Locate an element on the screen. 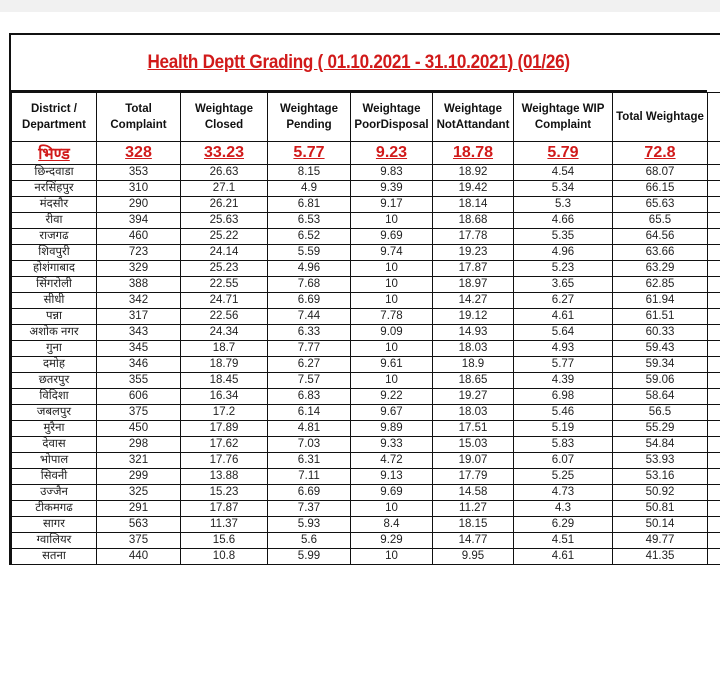 The image size is (720, 695). value-cell: 25.22 is located at coordinates (224, 236).